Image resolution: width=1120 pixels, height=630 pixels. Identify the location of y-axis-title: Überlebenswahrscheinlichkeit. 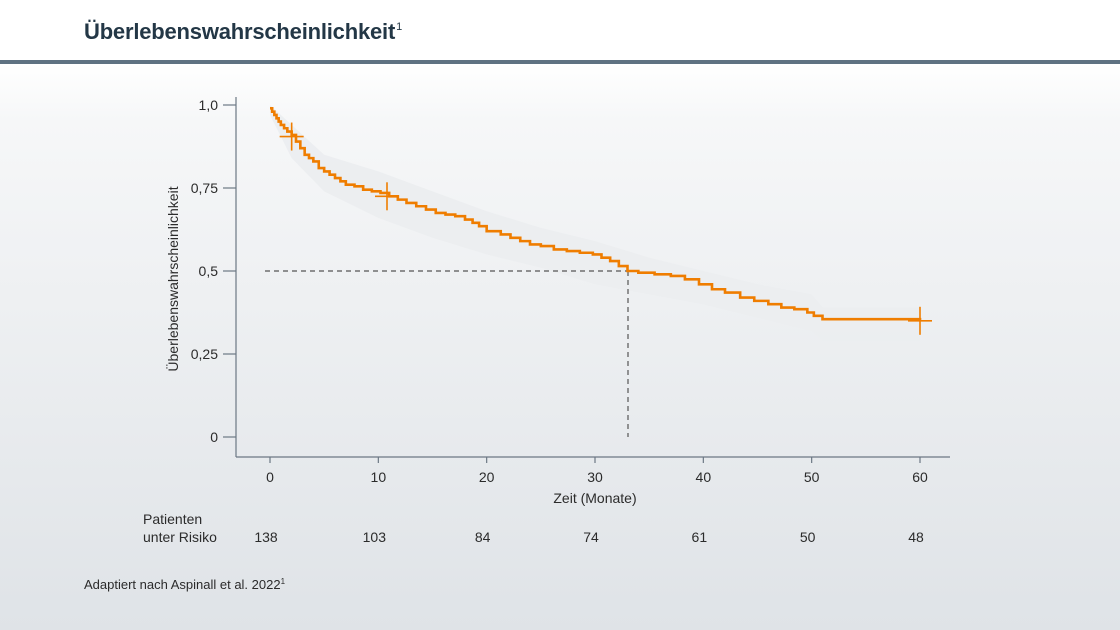
(172, 278).